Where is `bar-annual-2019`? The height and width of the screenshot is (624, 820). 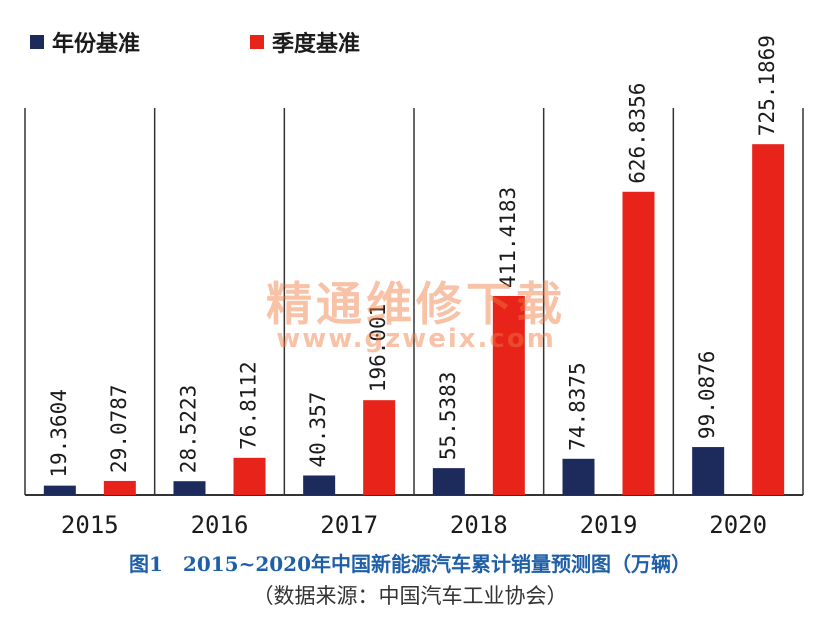
bar-annual-2019 is located at coordinates (578, 476).